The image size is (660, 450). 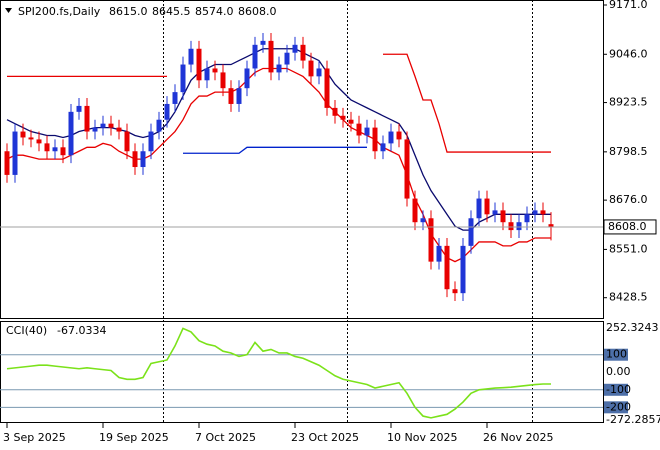 I want to click on y-tick-label: 8551.0, so click(x=628, y=248).